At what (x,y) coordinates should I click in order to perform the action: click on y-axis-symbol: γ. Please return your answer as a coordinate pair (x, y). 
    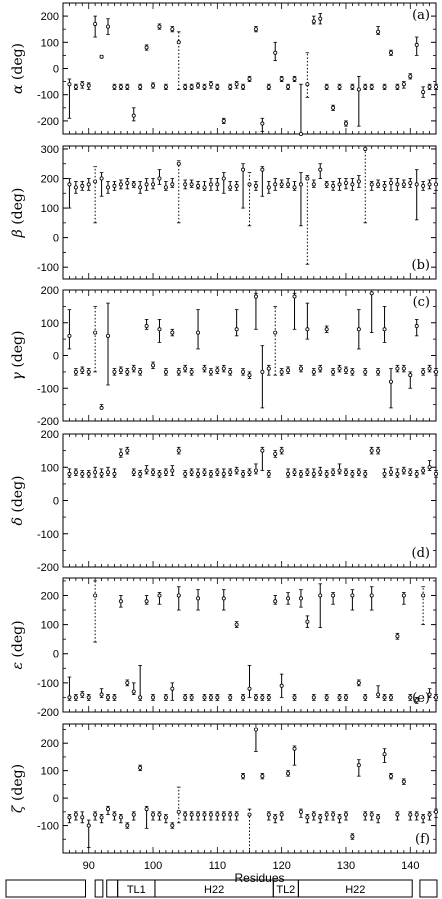
    Looking at the image, I should click on (18, 374).